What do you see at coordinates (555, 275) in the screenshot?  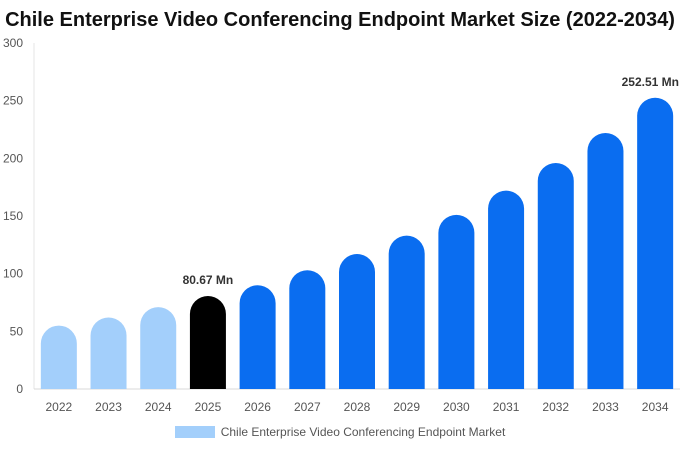 I see `bar-2032` at bounding box center [555, 275].